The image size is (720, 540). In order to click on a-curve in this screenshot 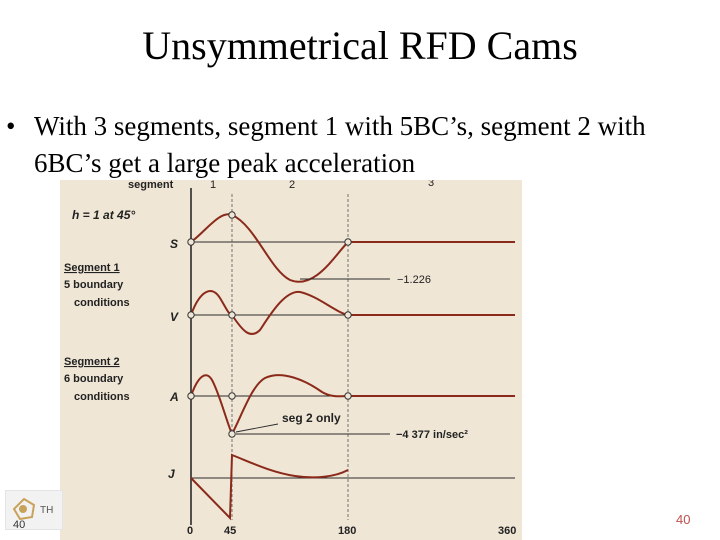, I will do `click(352, 405)`.